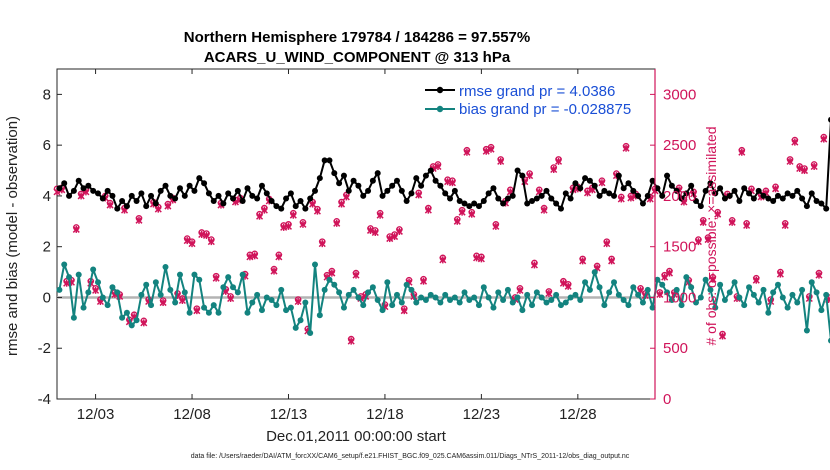  Describe the element at coordinates (675, 348) in the screenshot. I see `y-tick-label-right: 500` at that location.